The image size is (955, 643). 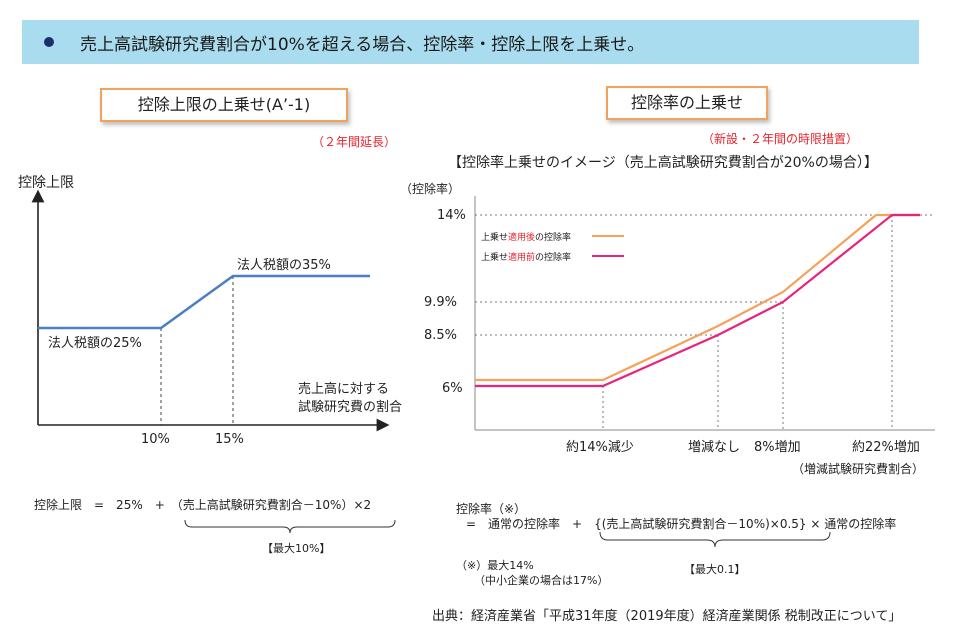 What do you see at coordinates (553, 238) in the screenshot?
I see `legend-after-suffix: の控除率` at bounding box center [553, 238].